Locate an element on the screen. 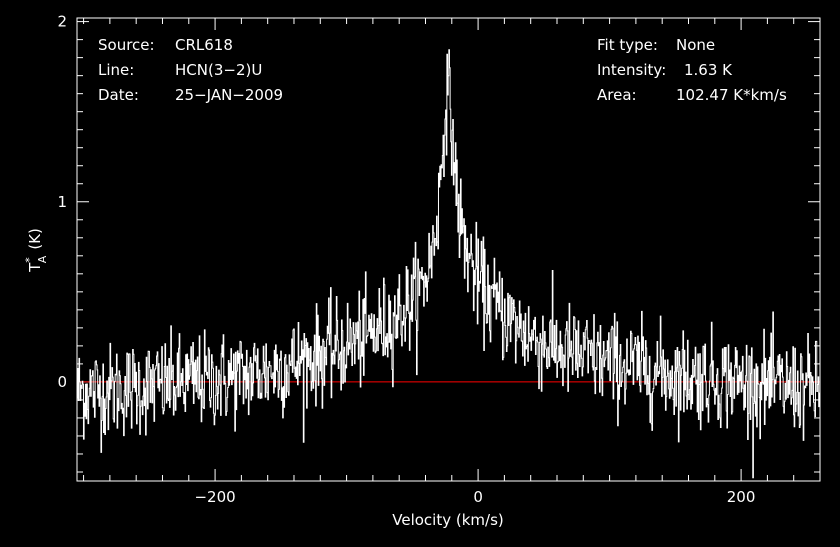  y-tick-label: 1 is located at coordinates (62, 202).